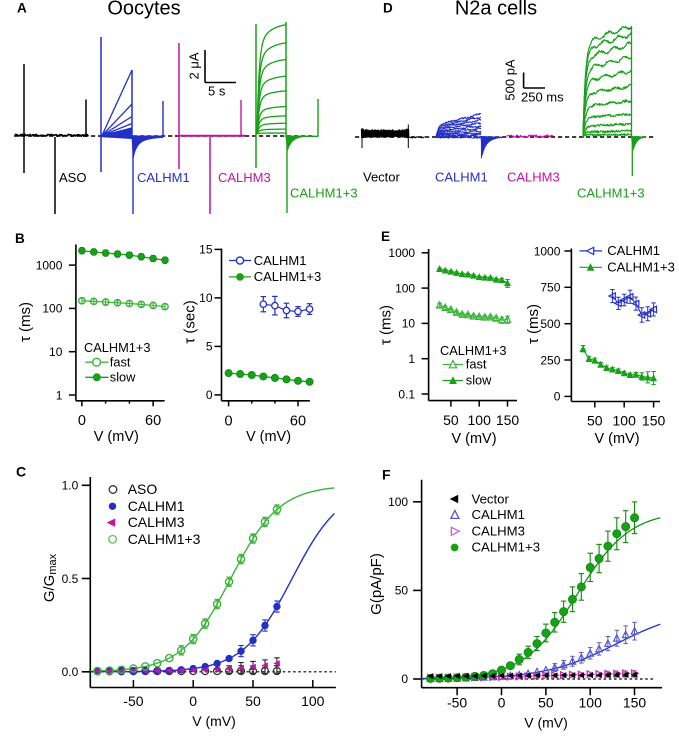 This screenshot has height=750, width=679. Describe the element at coordinates (70, 486) in the screenshot. I see `svg-text: 1.0` at that location.